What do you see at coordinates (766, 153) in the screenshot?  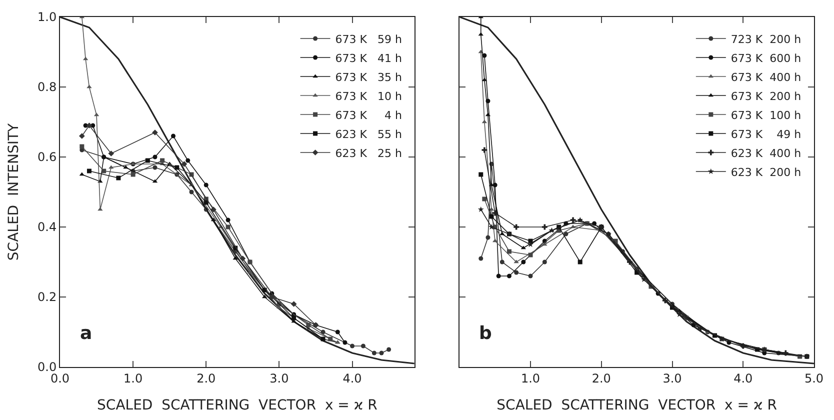 I see `legend-label: 623 K 400 h` at bounding box center [766, 153].